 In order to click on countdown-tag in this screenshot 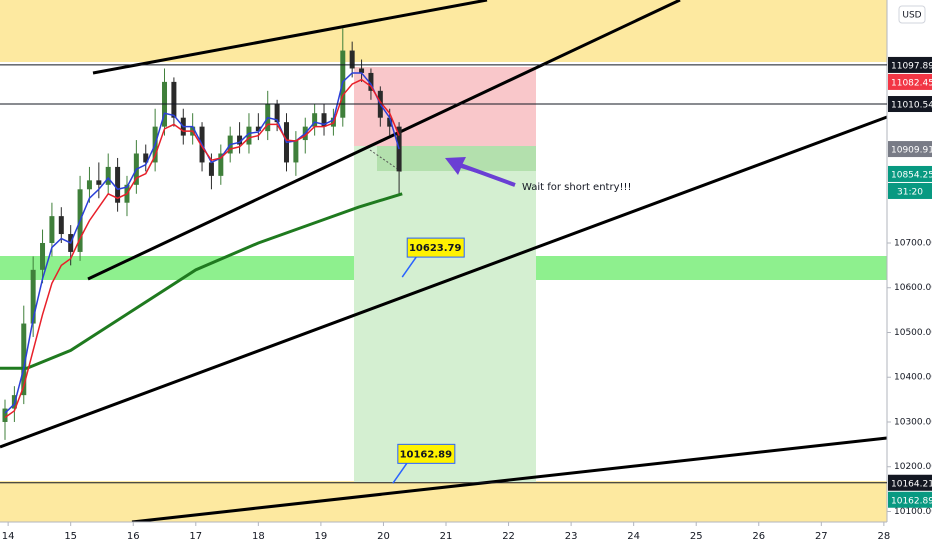, I will do `click(910, 190)`.